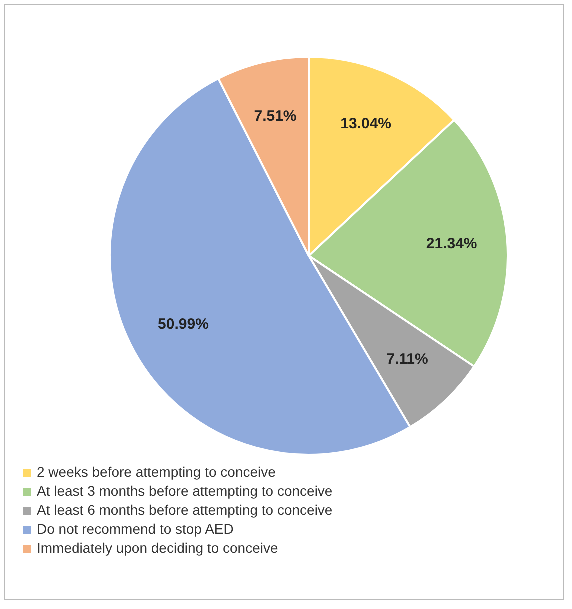  I want to click on legend-label: Do not recommend to stop AED, so click(135, 529).